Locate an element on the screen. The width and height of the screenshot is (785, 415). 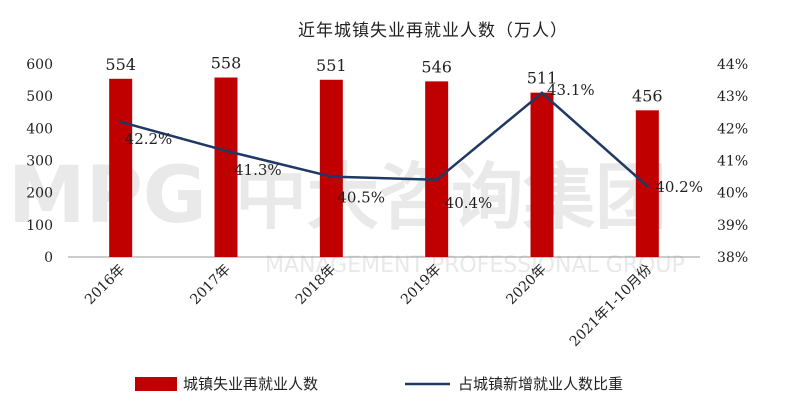
right-tick-label: 43% is located at coordinates (732, 97).